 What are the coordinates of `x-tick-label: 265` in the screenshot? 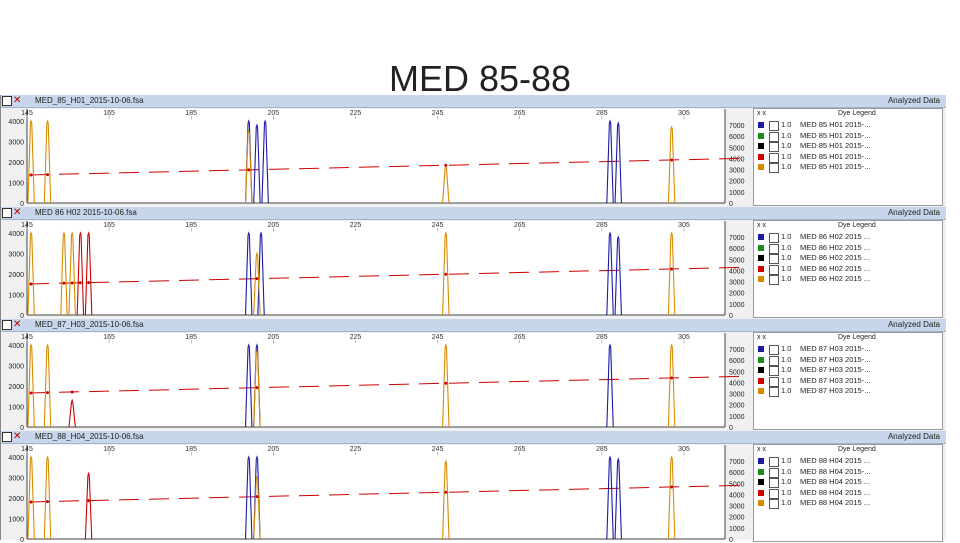 It's located at (520, 449).